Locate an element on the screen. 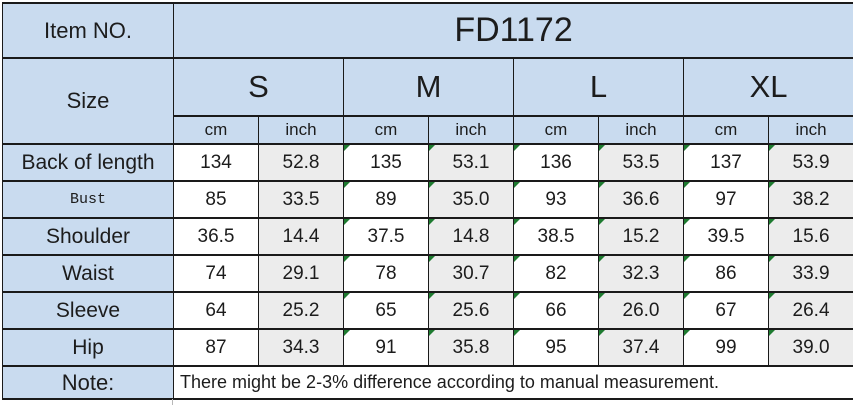 The image size is (853, 405). measurement-cell-flagged: 37.4 is located at coordinates (641, 347).